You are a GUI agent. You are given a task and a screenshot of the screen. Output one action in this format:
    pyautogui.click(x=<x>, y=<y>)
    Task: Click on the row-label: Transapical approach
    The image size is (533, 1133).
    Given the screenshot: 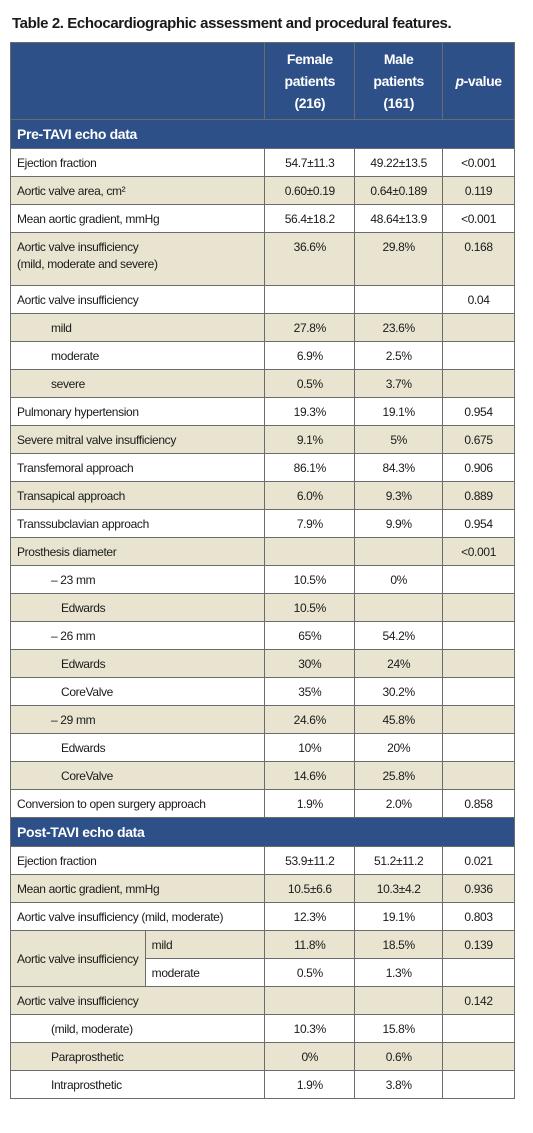 What is the action you would take?
    pyautogui.click(x=137, y=495)
    